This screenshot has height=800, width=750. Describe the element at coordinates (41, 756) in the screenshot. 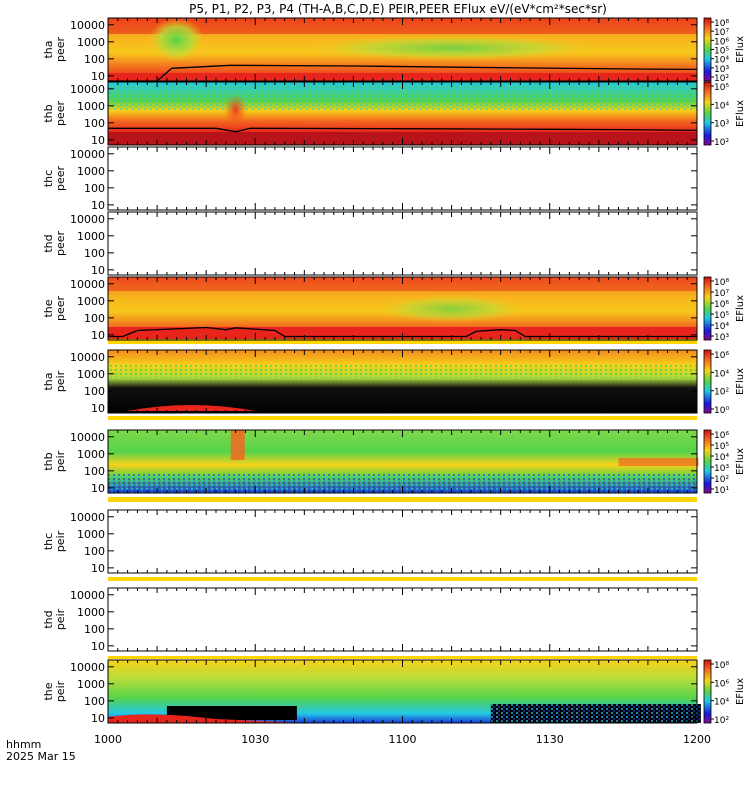

I see `date-label: 2025 Mar 15` at that location.